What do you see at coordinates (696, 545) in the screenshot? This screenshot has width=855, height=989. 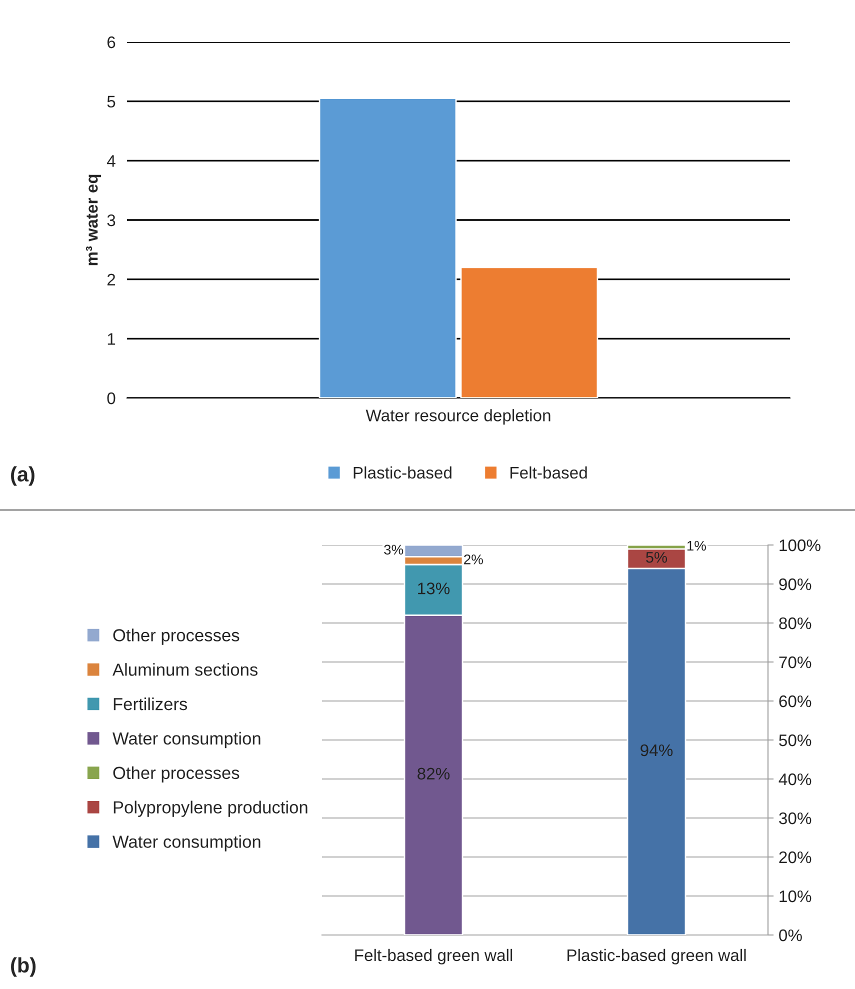 I see `data-label: 1%` at bounding box center [696, 545].